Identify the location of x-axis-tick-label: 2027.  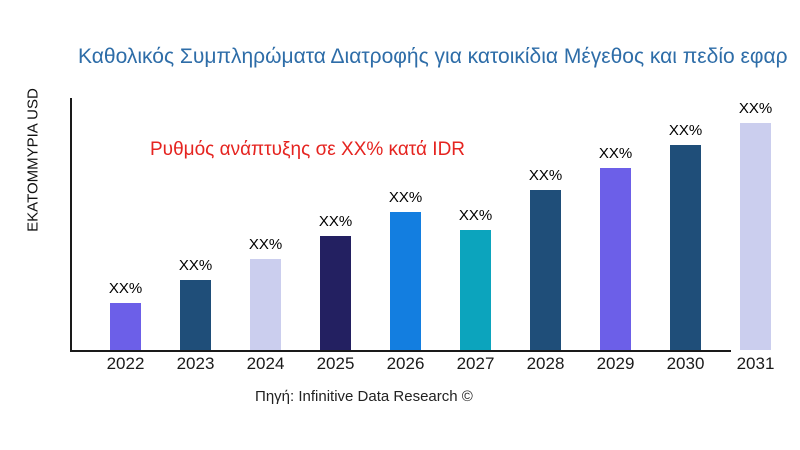
(475, 363).